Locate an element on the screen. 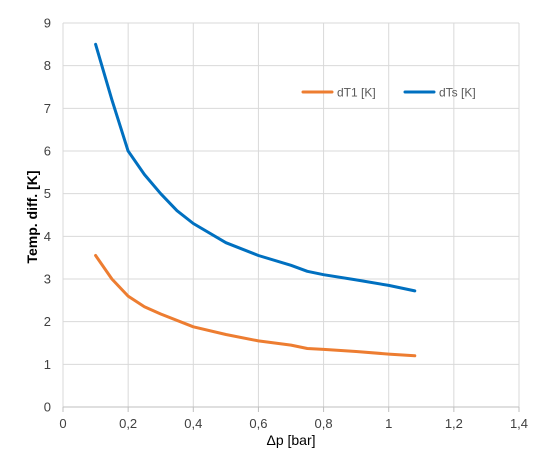 The height and width of the screenshot is (459, 550). x-tick-label: 0,6 is located at coordinates (258, 423).